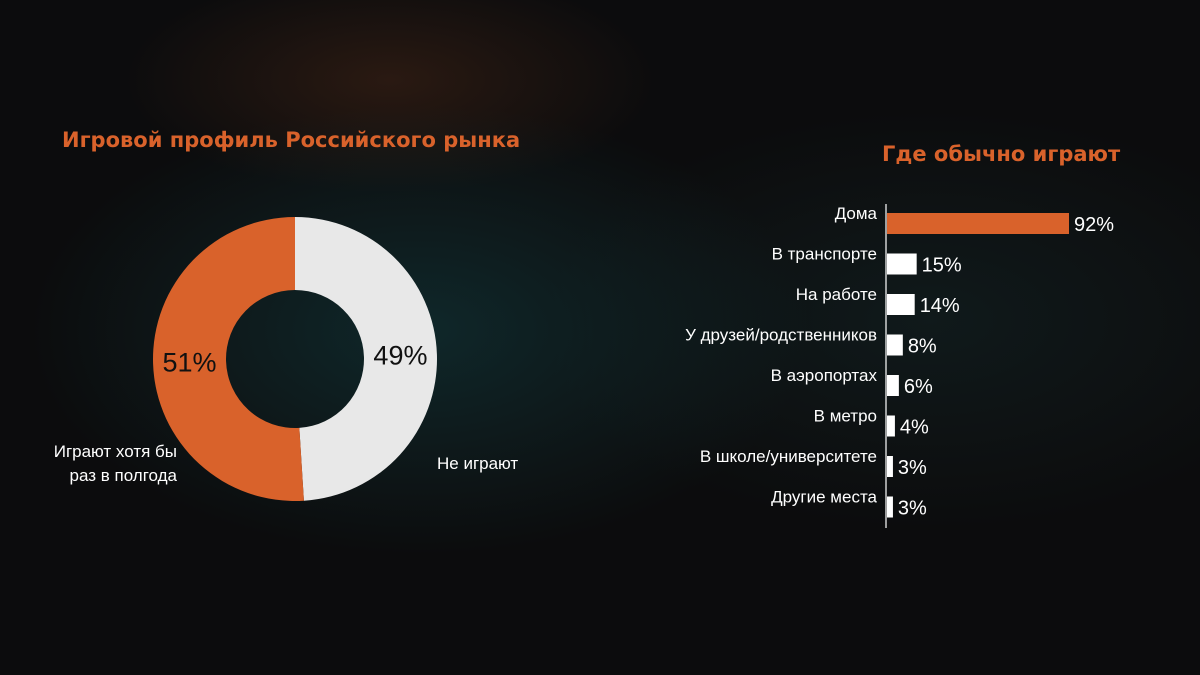 The image size is (1200, 675). Describe the element at coordinates (942, 266) in the screenshot. I see `bar-value-label-1: 15%` at that location.